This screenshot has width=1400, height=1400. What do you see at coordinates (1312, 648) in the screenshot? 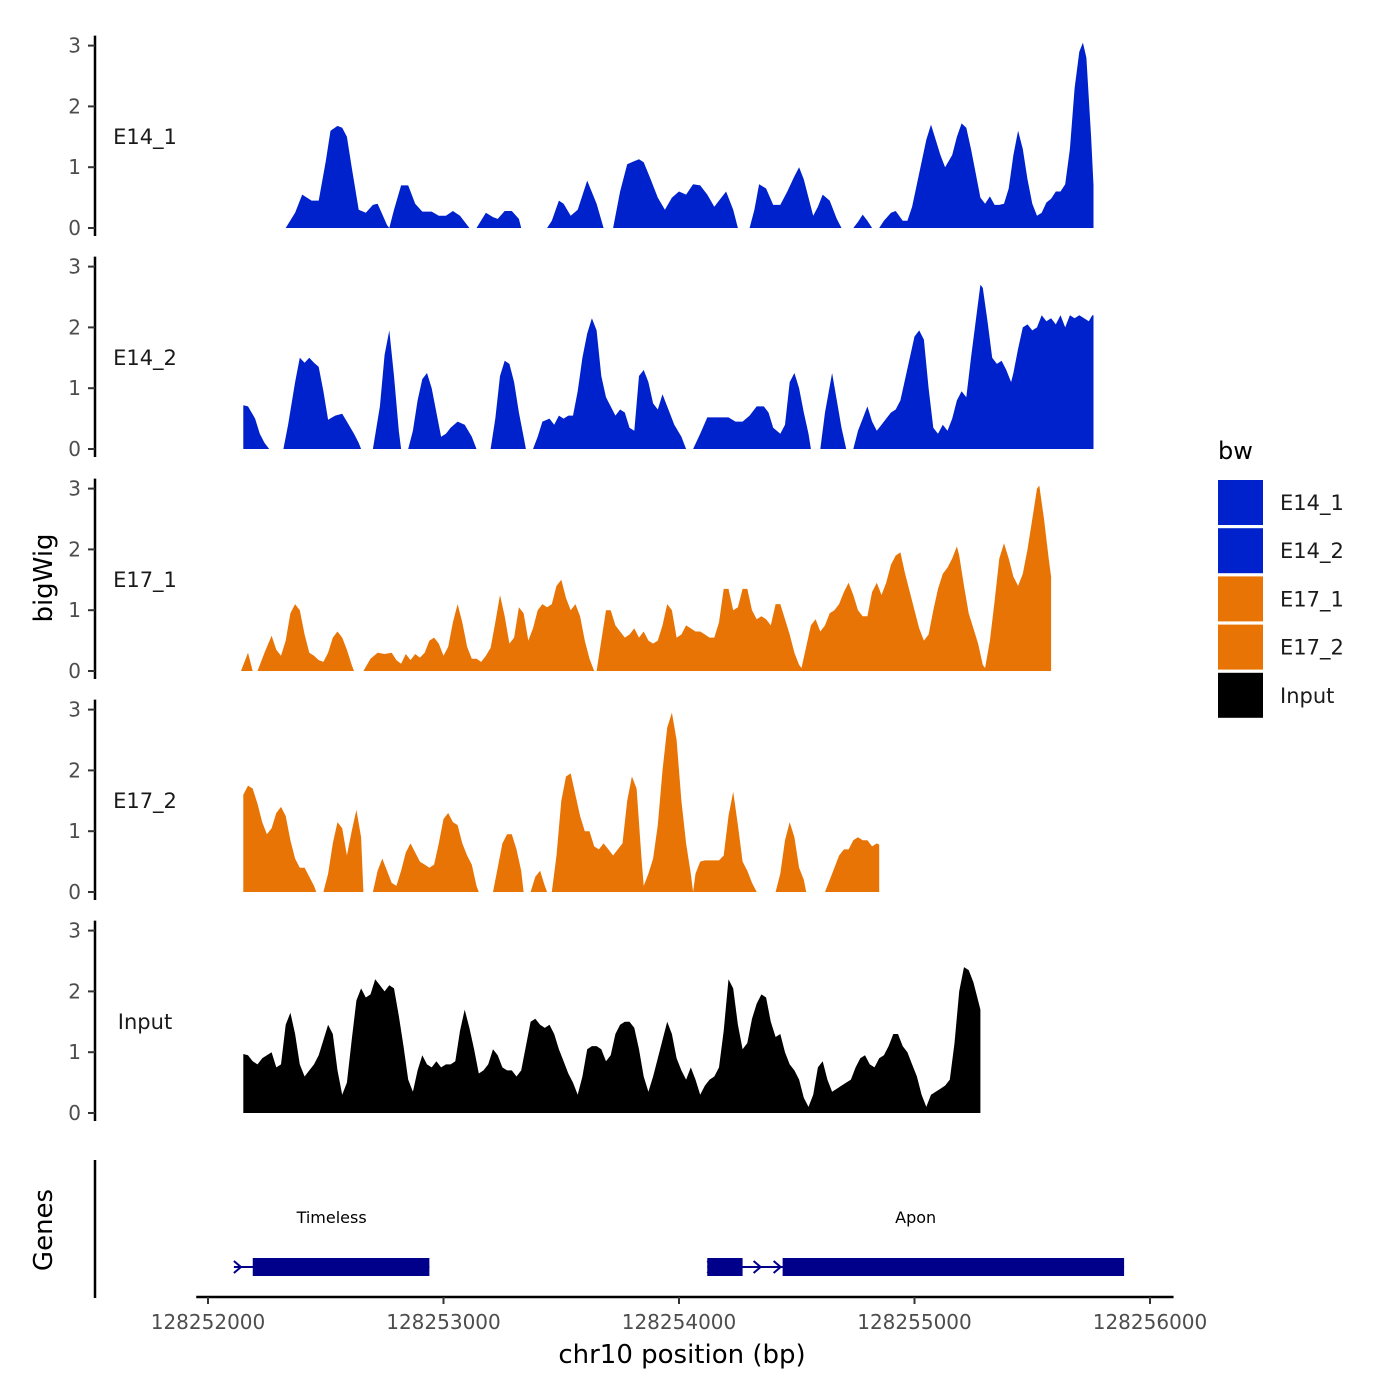
I see `legend-label: E17_2` at bounding box center [1312, 648].